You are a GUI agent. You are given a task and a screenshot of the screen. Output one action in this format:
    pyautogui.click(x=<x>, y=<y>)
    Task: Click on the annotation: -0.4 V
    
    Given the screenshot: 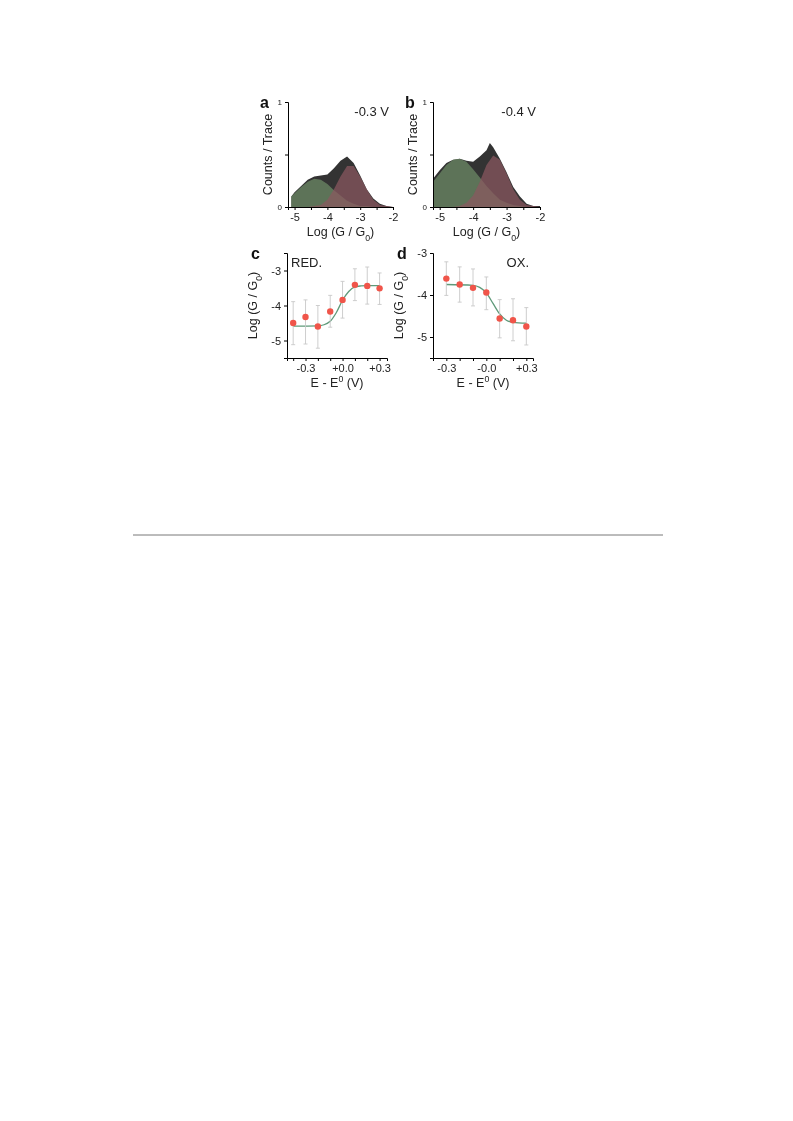 What is the action you would take?
    pyautogui.click(x=519, y=111)
    